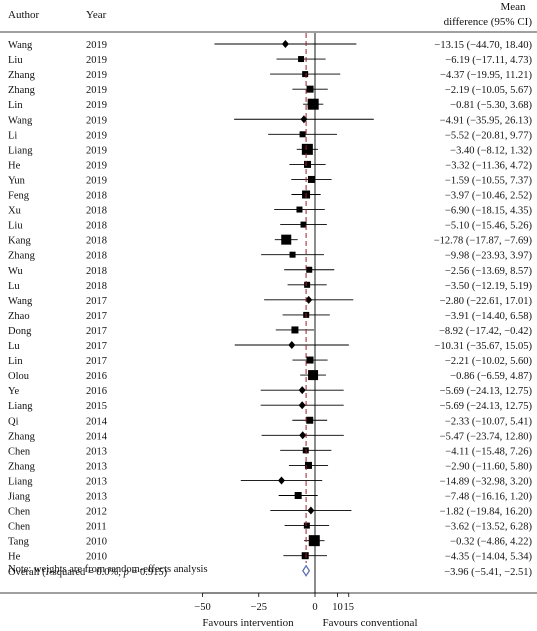 The image size is (537, 631). What do you see at coordinates (306, 570) in the screenshot?
I see `overall-diamond` at bounding box center [306, 570].